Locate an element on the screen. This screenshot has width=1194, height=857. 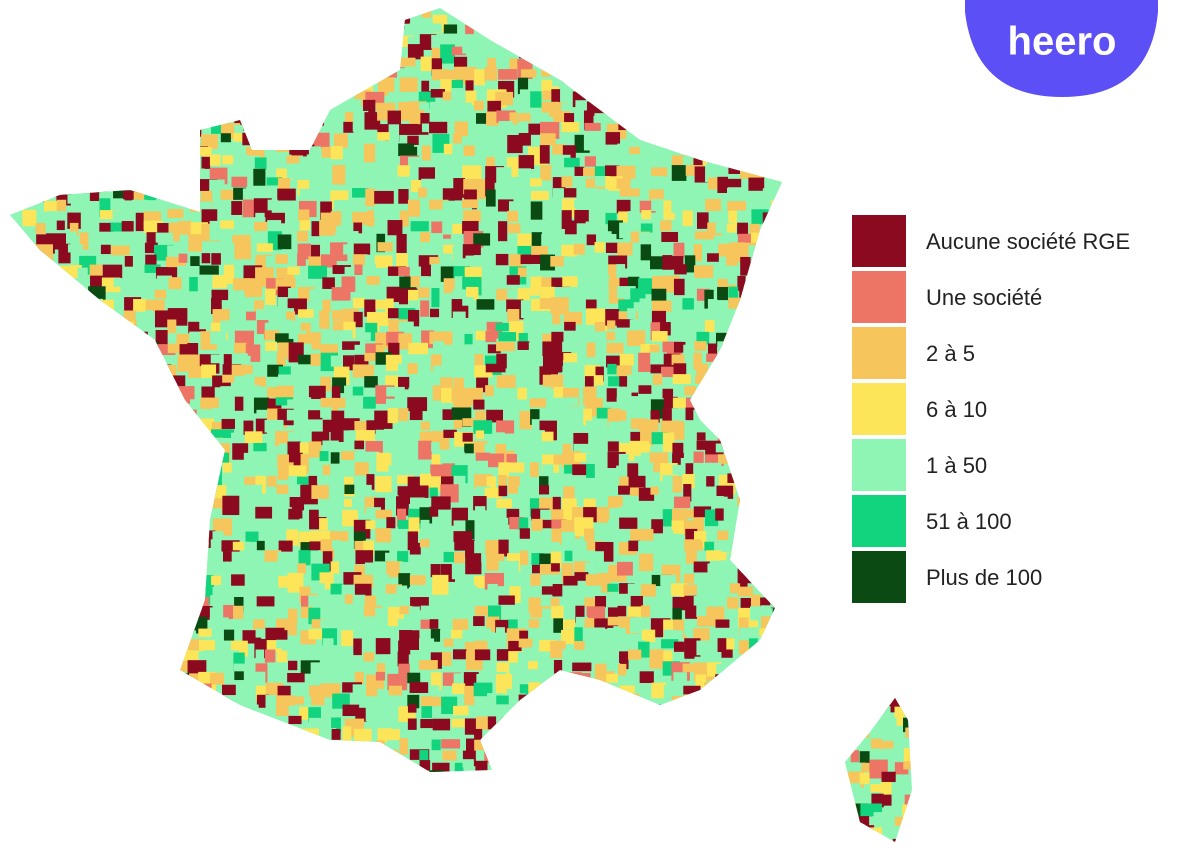
legend-label: Plus de 100 is located at coordinates (984, 577).